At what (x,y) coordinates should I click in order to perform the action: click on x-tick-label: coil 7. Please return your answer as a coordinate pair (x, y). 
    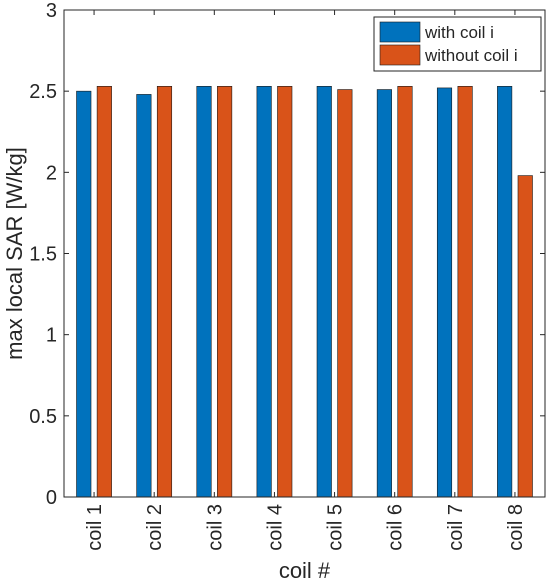
    Looking at the image, I should click on (456, 527).